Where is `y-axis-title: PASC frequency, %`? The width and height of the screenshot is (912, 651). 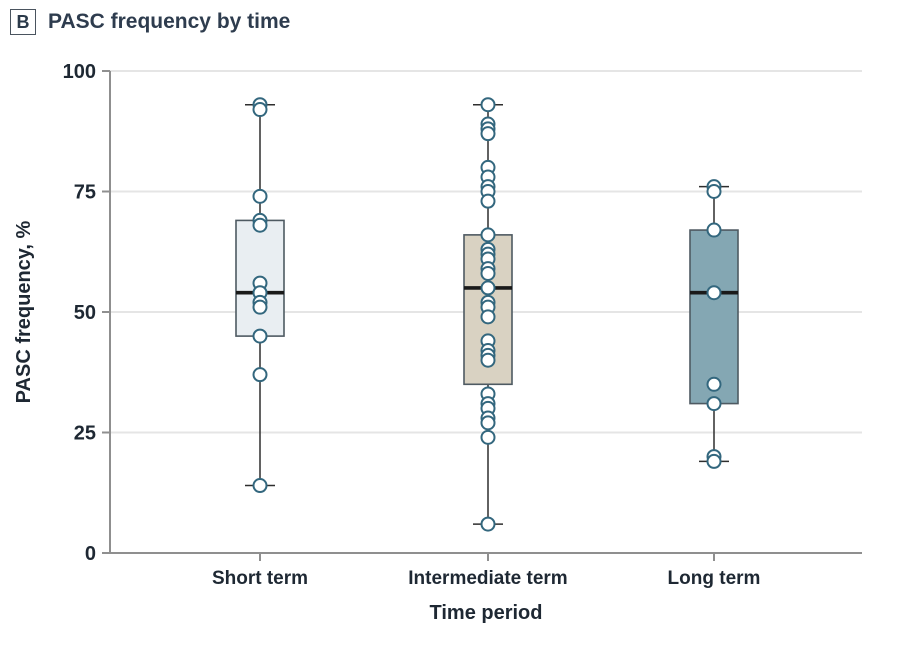
y-axis-title: PASC frequency, % is located at coordinates (24, 311).